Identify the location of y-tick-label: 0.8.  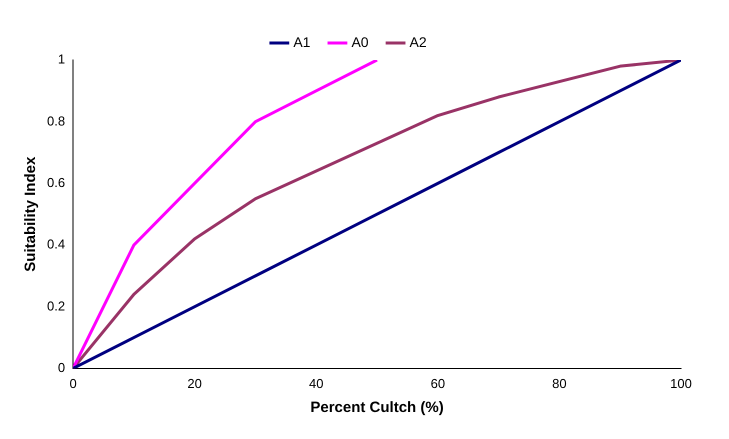
(56, 120).